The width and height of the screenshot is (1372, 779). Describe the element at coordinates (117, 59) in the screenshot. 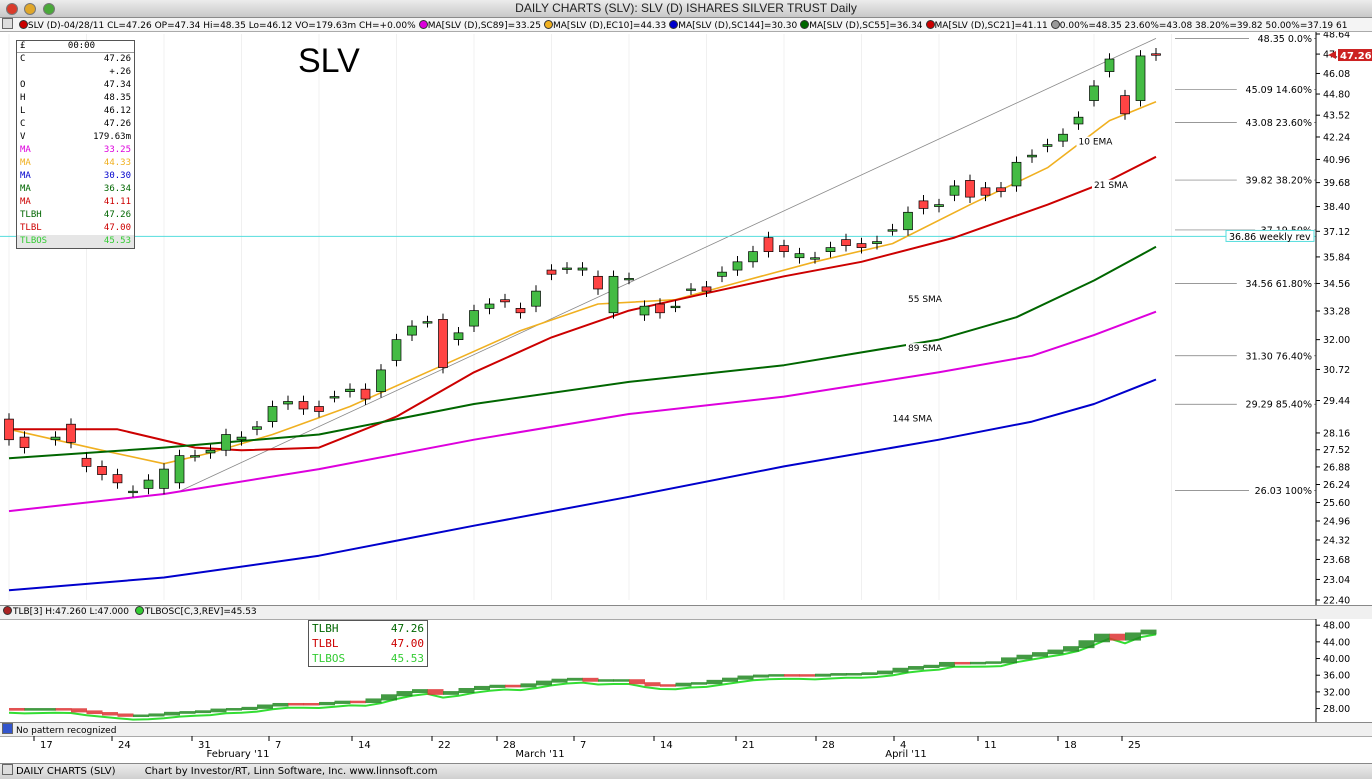

I see `data-window-value: 47.26` at that location.